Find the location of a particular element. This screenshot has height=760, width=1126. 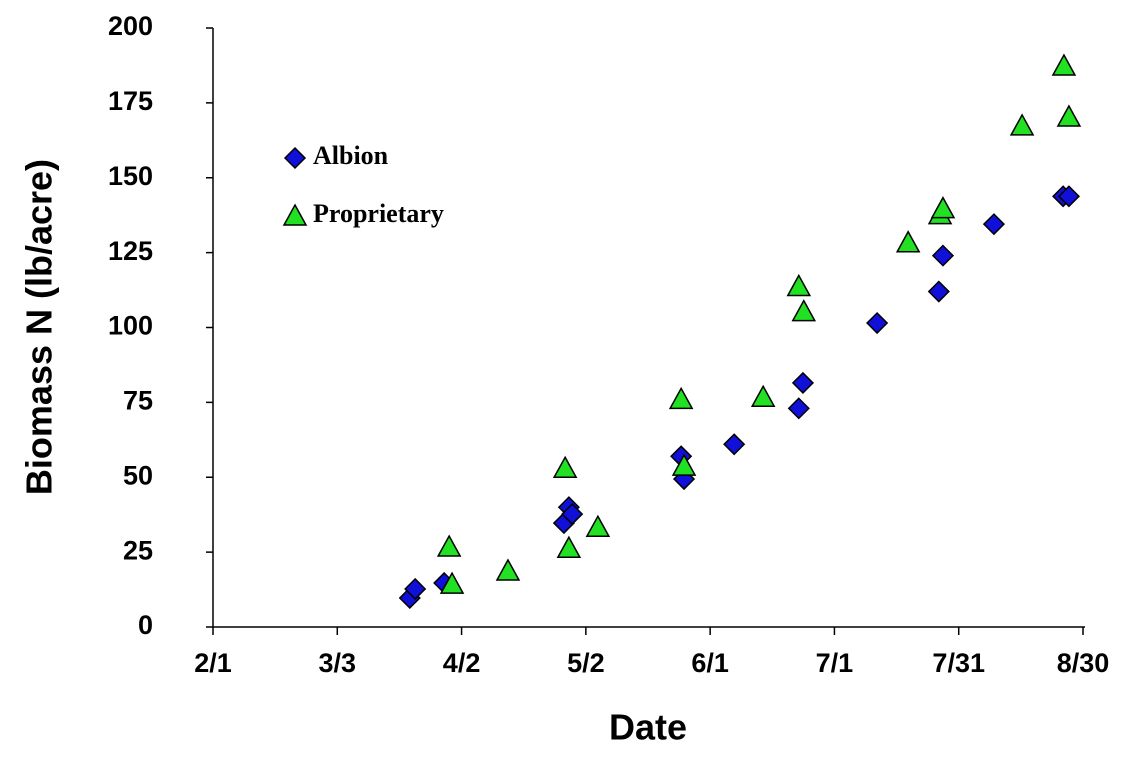

legend-label: Albion is located at coordinates (351, 155).